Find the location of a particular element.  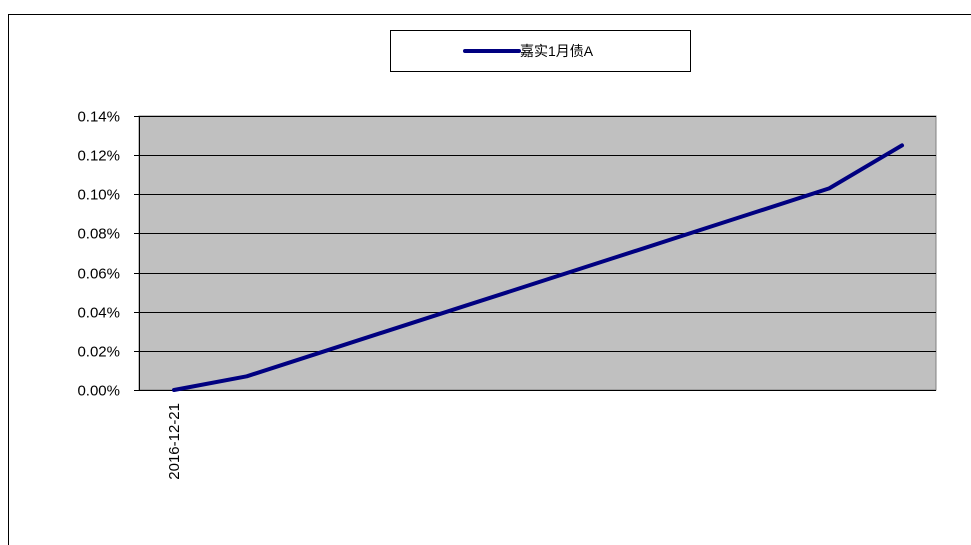

y-tick-label: 0.10% is located at coordinates (98, 195).